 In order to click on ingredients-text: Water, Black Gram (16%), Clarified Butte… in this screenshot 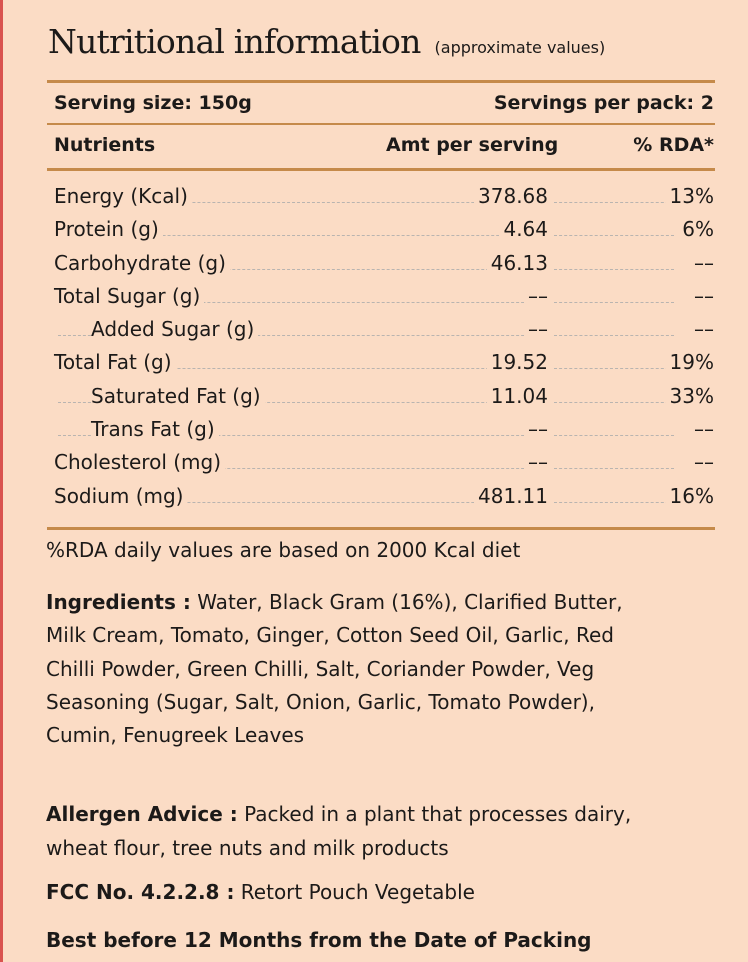, I will do `click(334, 669)`.